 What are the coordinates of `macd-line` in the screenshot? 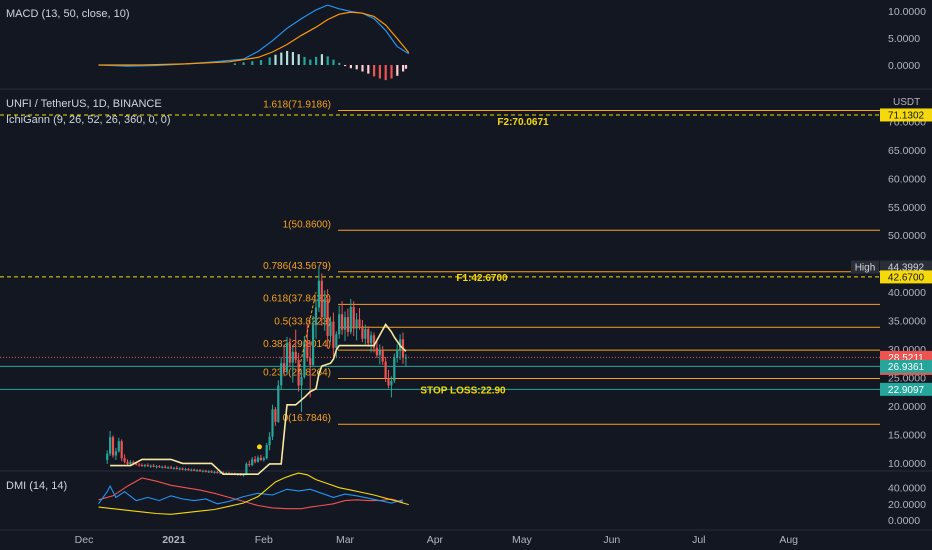 It's located at (254, 35).